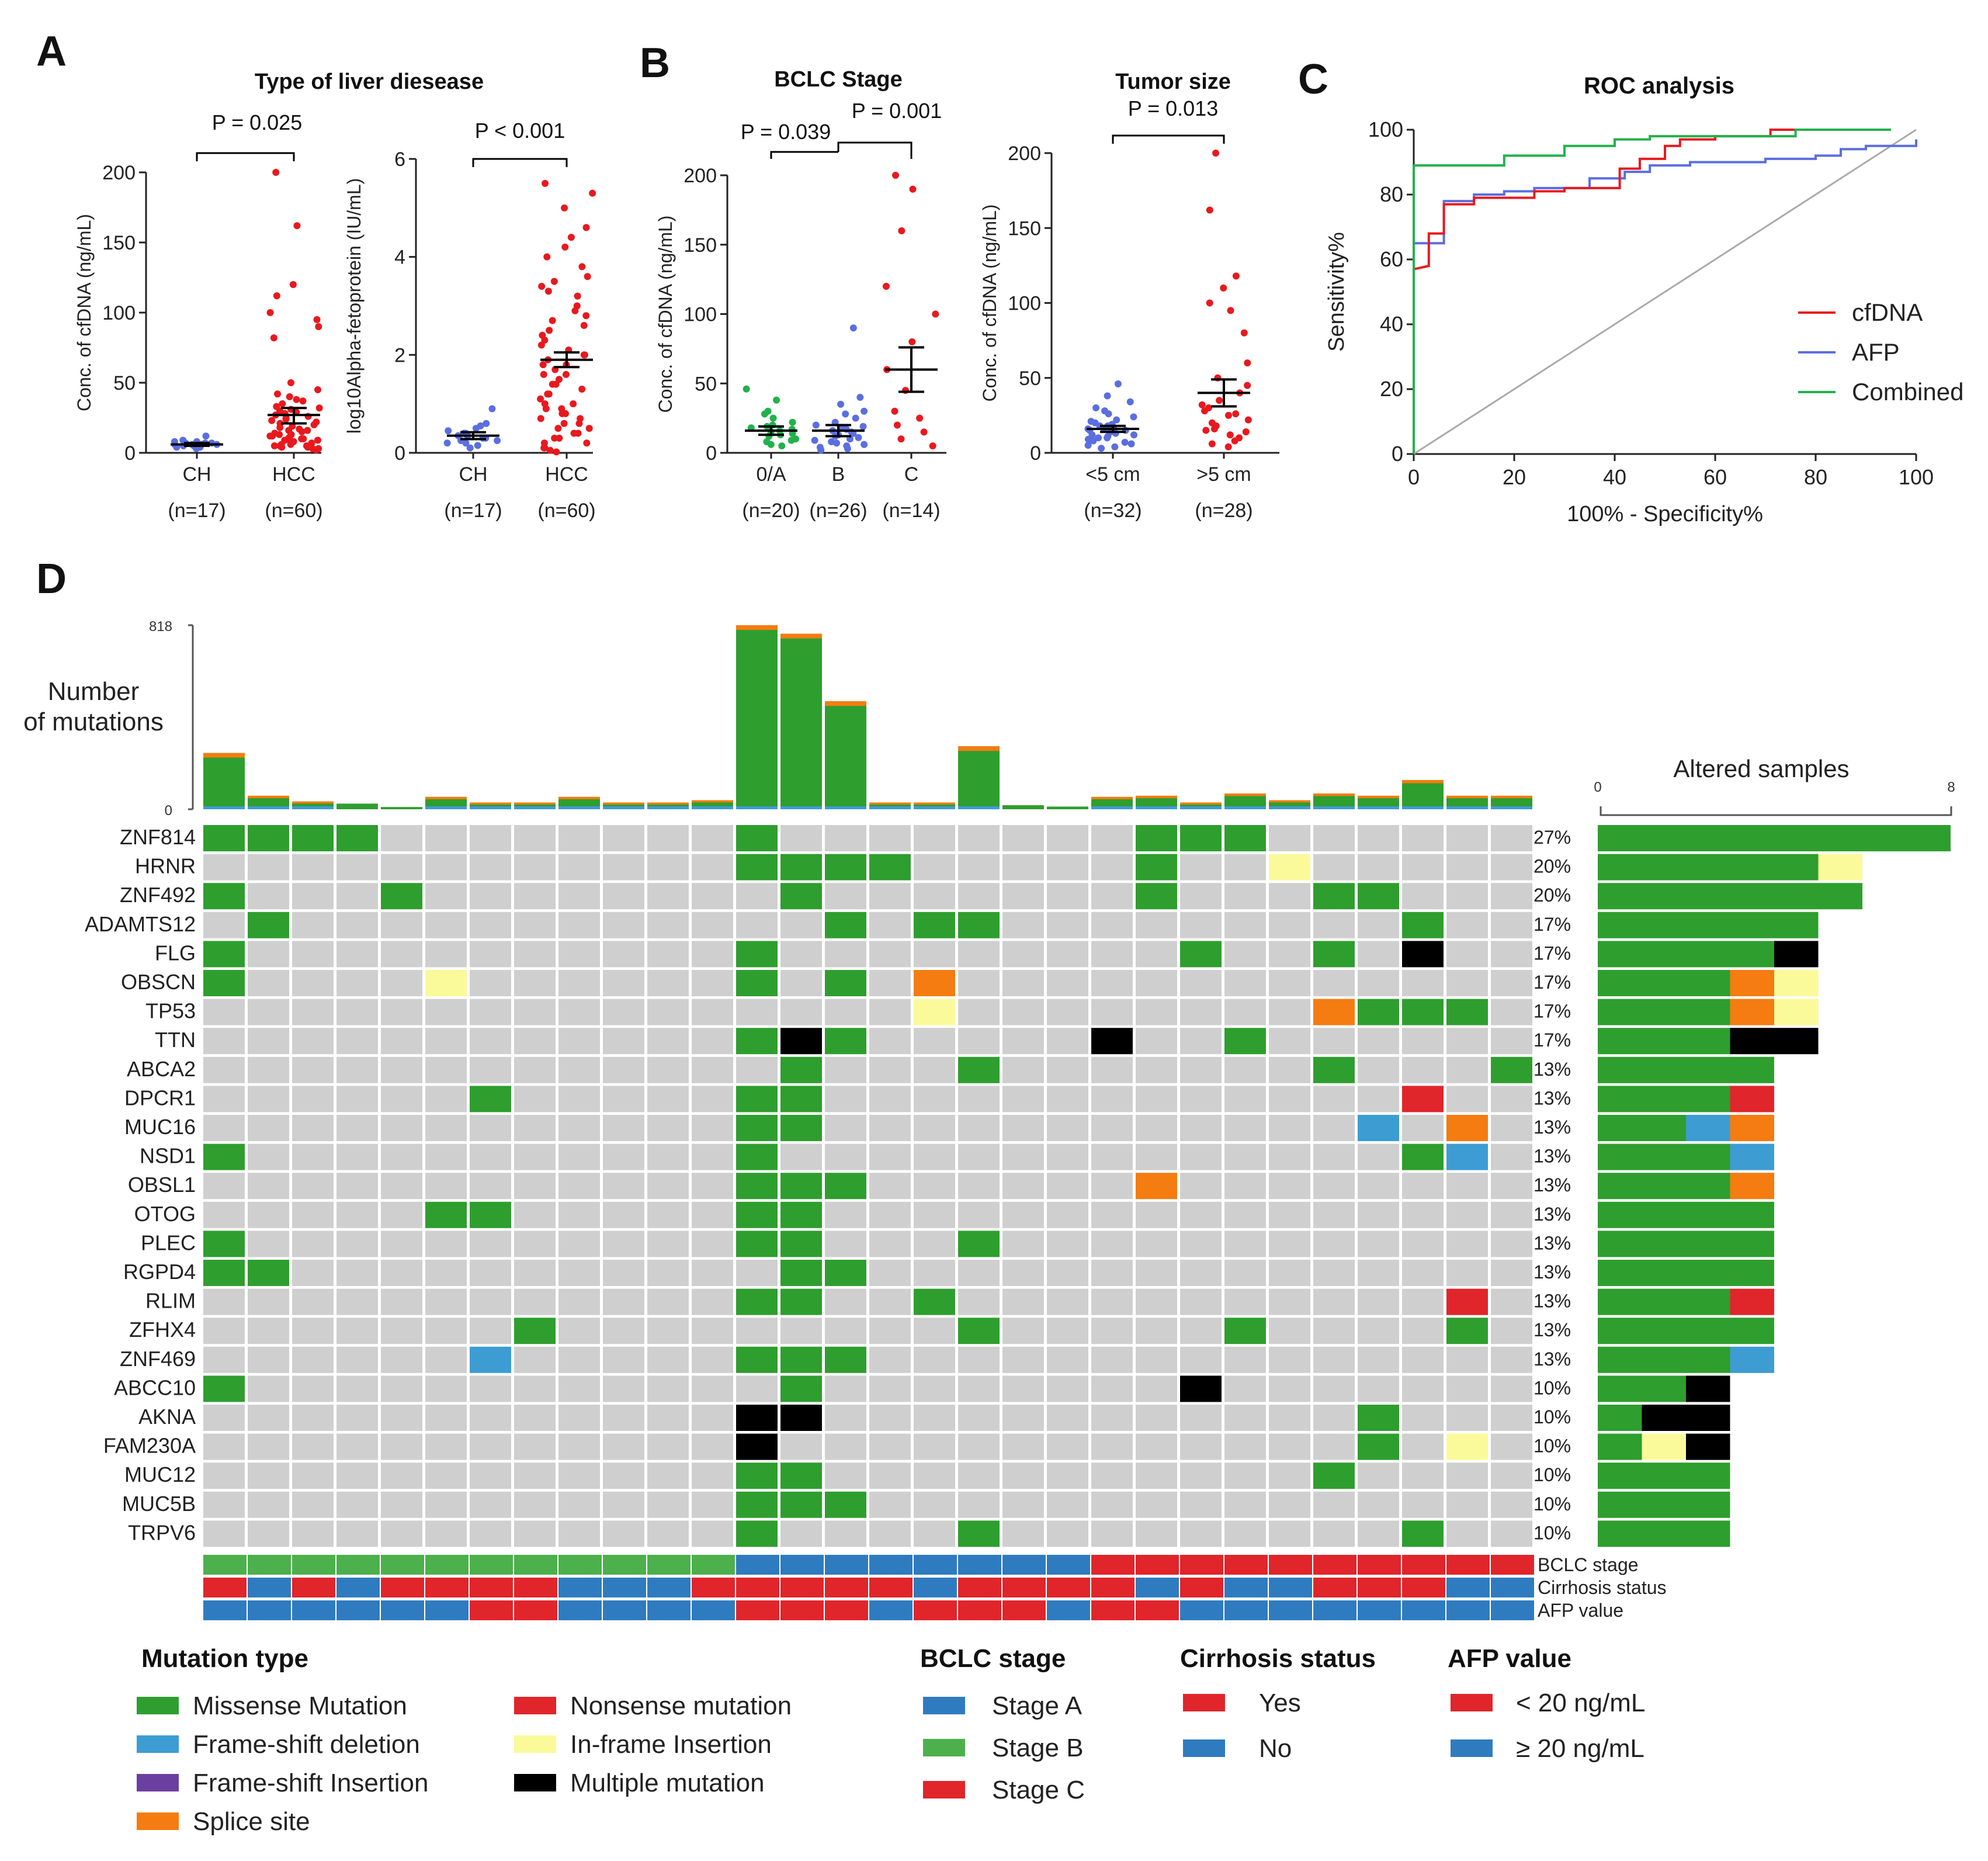  I want to click on group-n-label: (n=20), so click(771, 511).